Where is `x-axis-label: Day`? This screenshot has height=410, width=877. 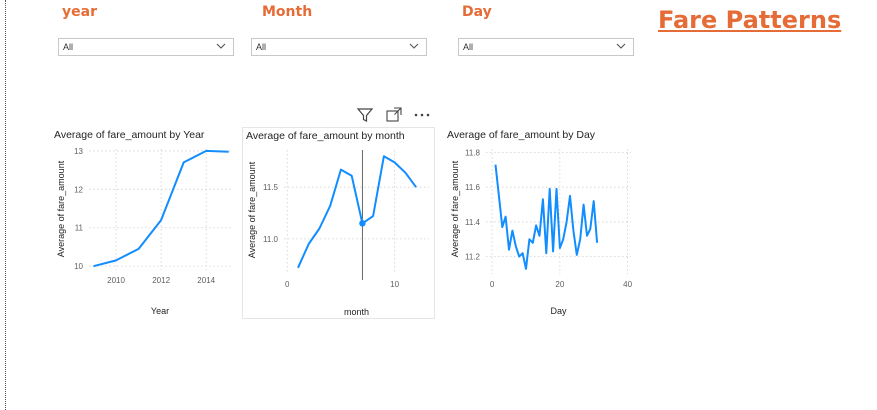
x-axis-label: Day is located at coordinates (558, 311).